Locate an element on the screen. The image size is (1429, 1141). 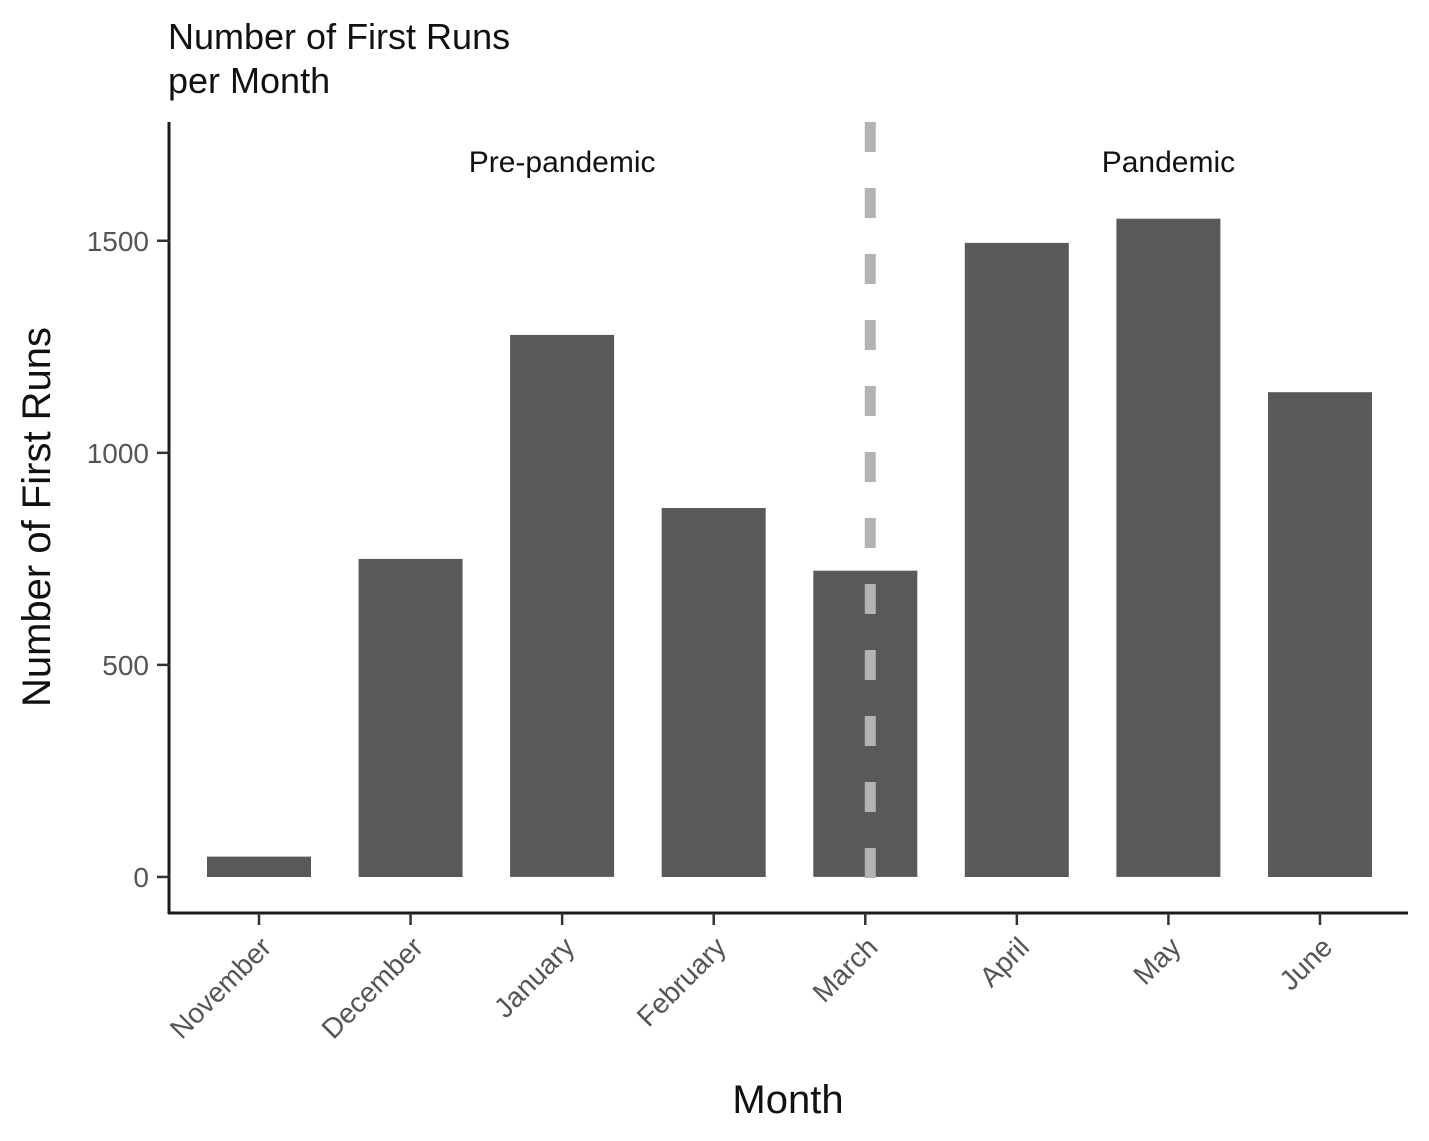
y-tick-label-500: 500 is located at coordinates (125, 665).